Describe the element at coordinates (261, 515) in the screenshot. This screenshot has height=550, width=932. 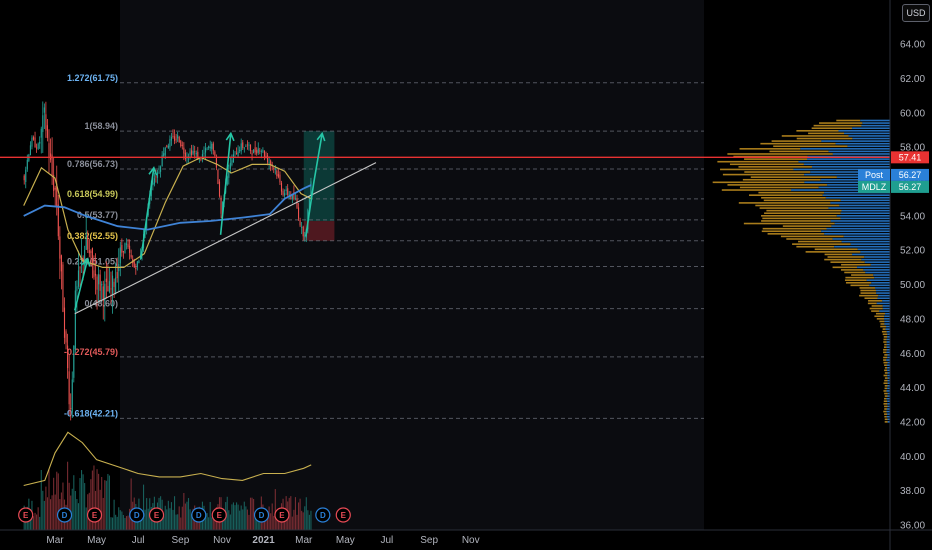
I see `dividend-marker` at that location.